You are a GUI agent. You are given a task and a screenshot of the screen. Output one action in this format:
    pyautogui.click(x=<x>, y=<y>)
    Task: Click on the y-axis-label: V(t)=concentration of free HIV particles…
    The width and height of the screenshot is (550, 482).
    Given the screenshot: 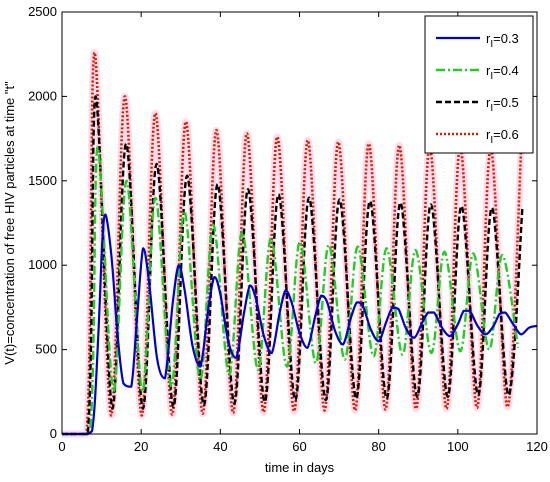 What is the action you would take?
    pyautogui.click(x=9, y=223)
    